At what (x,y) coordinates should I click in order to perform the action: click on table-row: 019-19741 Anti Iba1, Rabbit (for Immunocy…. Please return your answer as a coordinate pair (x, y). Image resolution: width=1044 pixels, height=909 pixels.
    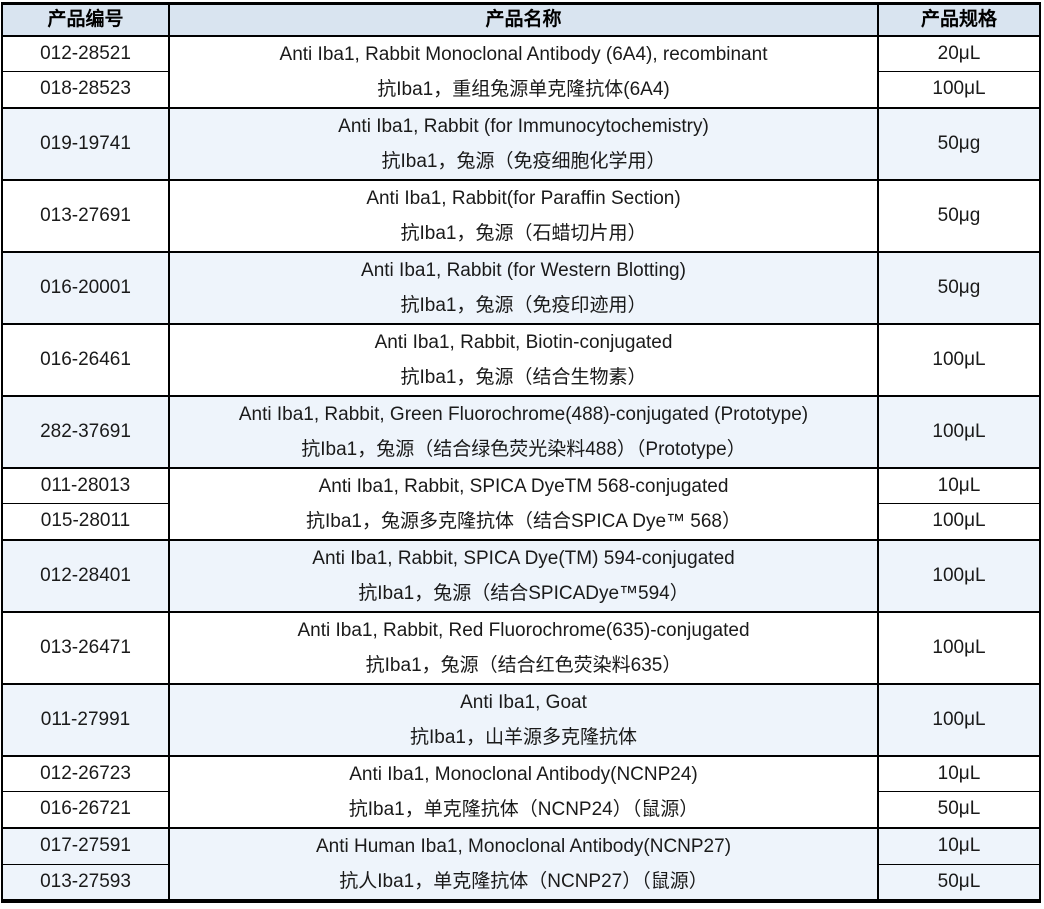
    Looking at the image, I should click on (521, 143).